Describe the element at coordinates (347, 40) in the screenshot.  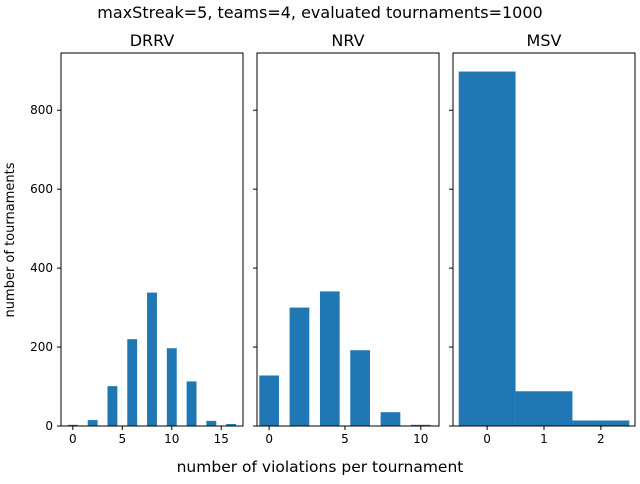
I see `panel-title: NRV` at that location.